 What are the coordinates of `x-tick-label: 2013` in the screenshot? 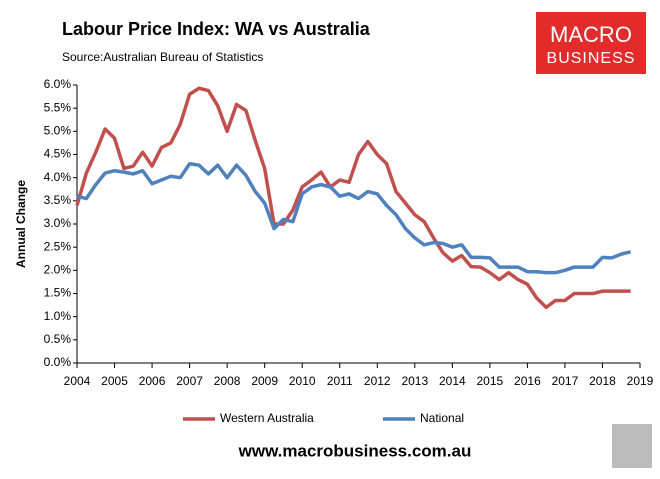 It's located at (414, 381).